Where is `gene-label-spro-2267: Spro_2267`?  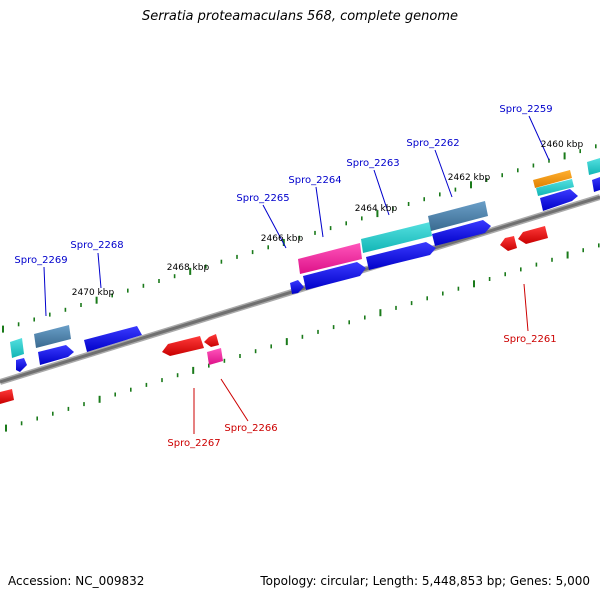
gene-label-spro-2267: Spro_2267 is located at coordinates (193, 443).